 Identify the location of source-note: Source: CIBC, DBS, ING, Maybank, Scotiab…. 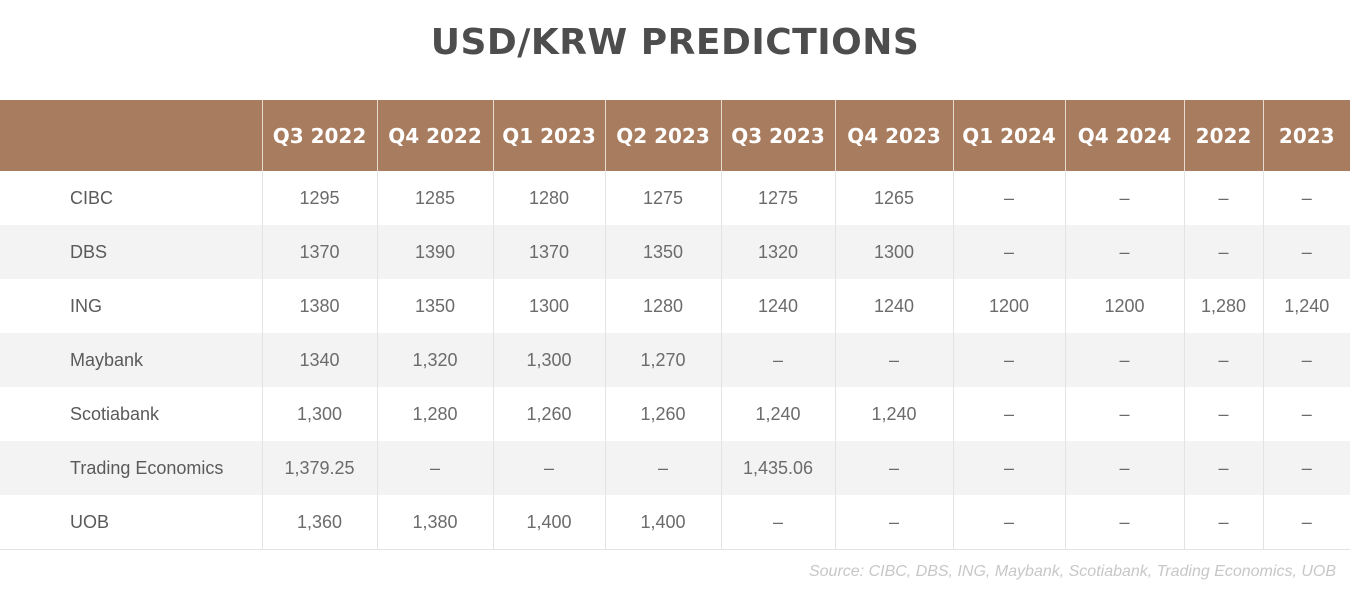
(1072, 571).